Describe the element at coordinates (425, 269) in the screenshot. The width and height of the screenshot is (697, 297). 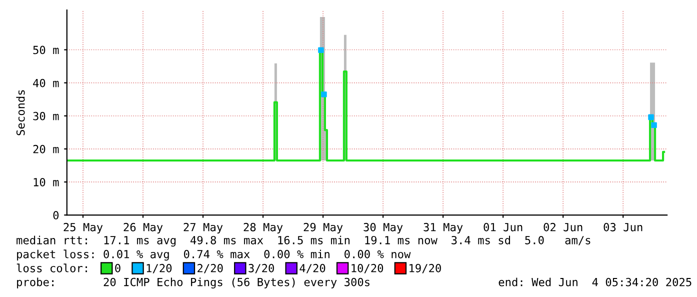
I see `legend-label: 19/20` at that location.